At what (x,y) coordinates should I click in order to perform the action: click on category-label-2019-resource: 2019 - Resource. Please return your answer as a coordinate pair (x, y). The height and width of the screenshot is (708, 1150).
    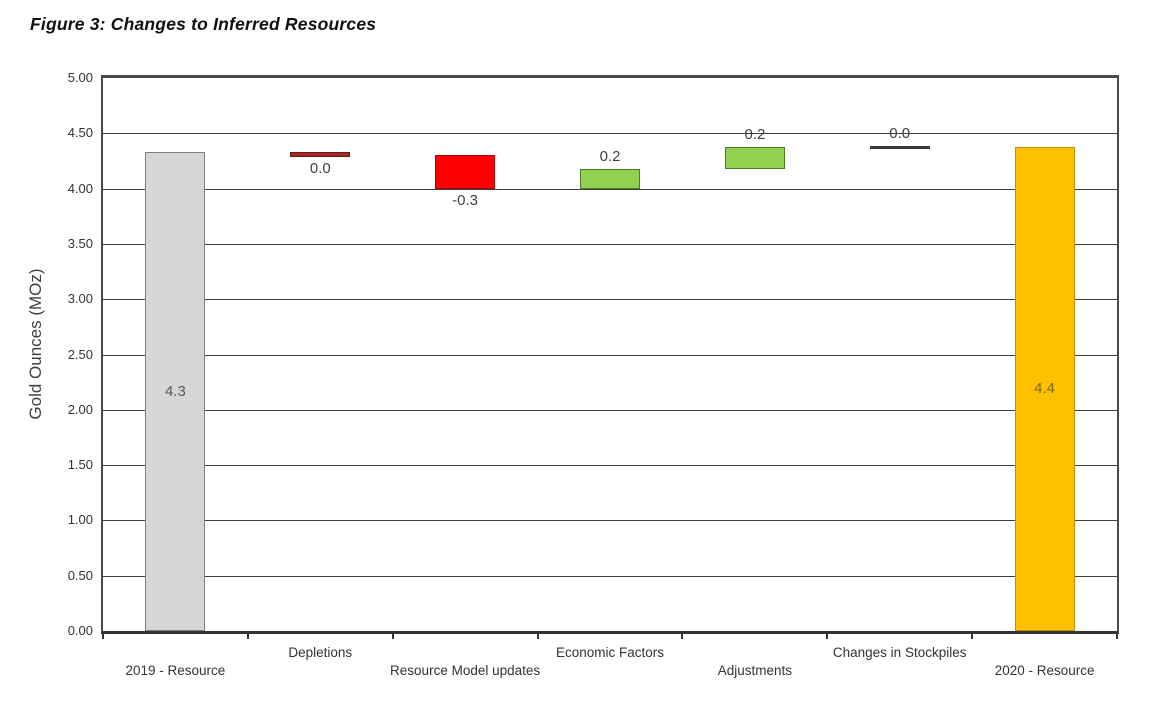
    Looking at the image, I should click on (175, 670).